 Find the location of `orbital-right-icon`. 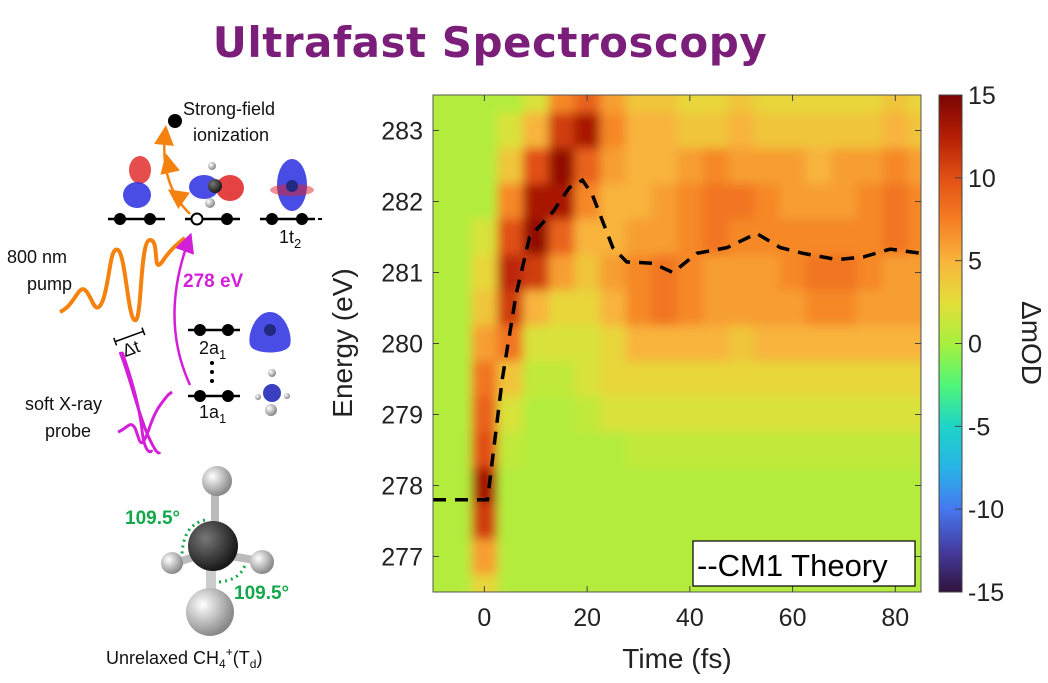

orbital-right-icon is located at coordinates (292, 185).